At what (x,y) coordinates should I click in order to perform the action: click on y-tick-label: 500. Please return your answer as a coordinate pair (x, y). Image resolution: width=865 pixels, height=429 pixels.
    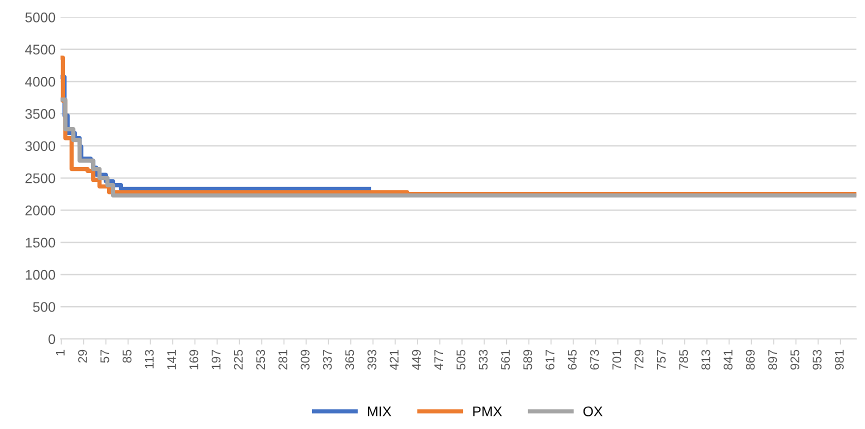
    Looking at the image, I should click on (44, 307).